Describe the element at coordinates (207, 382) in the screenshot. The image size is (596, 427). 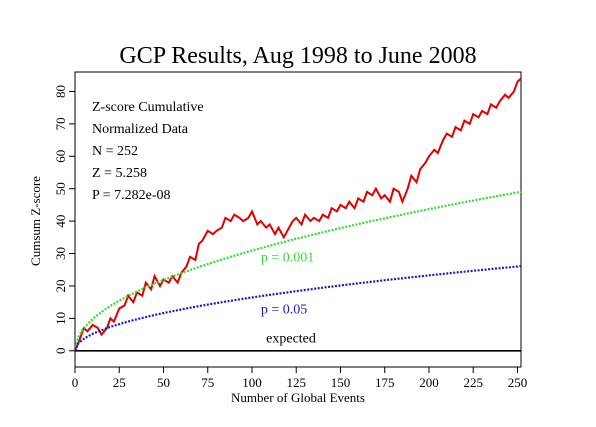
I see `x-tick-label: 75` at that location.